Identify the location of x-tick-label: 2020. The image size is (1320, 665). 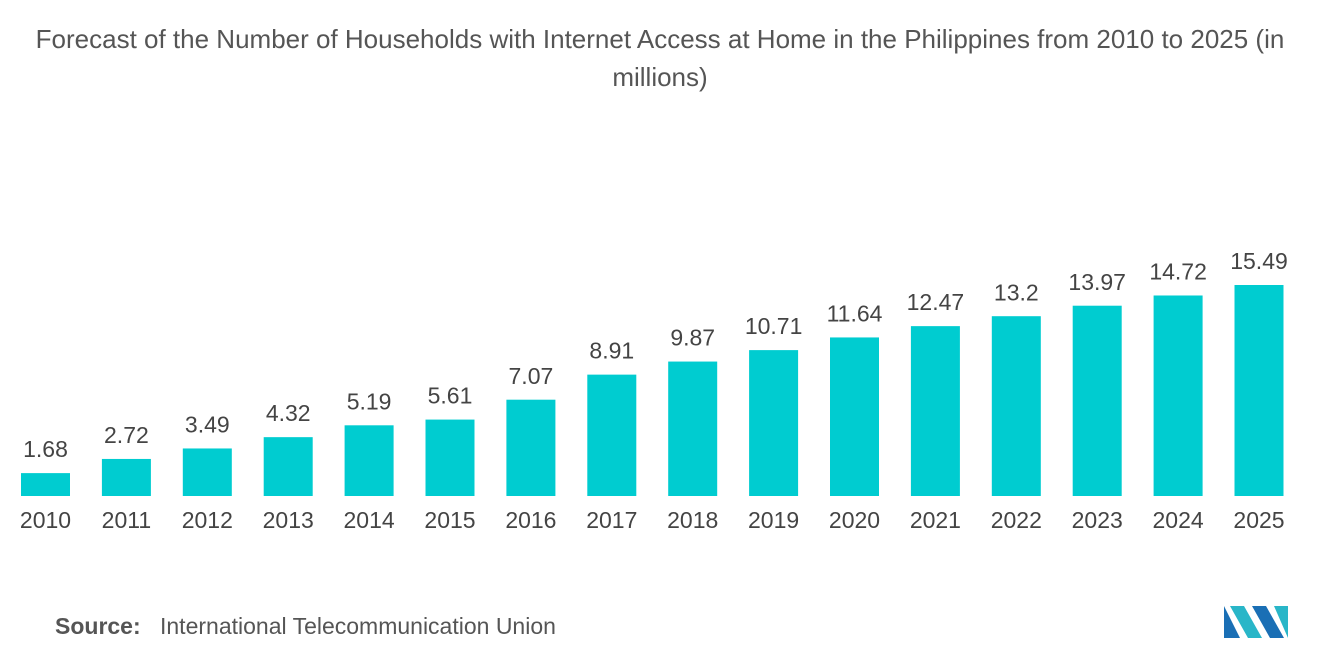
(854, 520).